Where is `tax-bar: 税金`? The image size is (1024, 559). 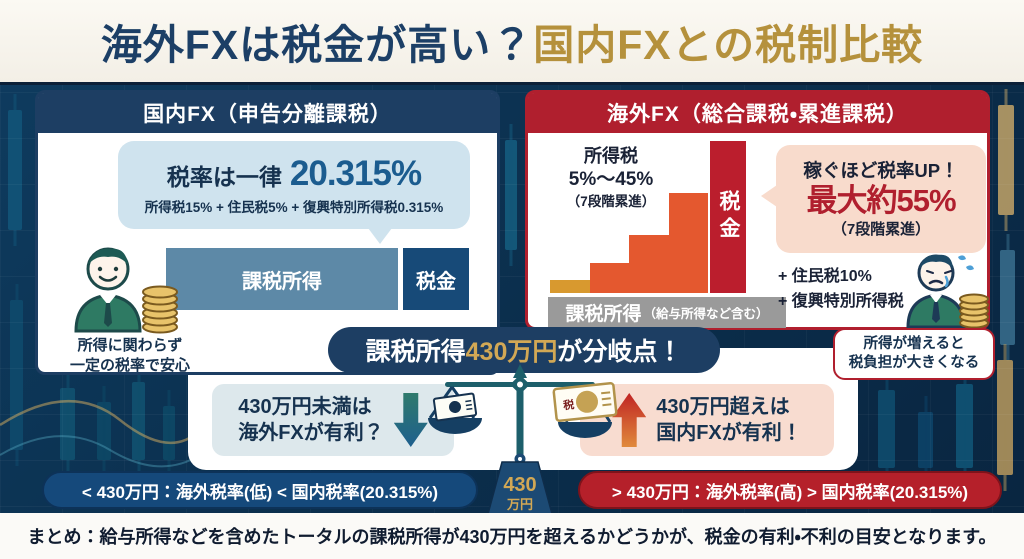
tax-bar: 税金 is located at coordinates (436, 279).